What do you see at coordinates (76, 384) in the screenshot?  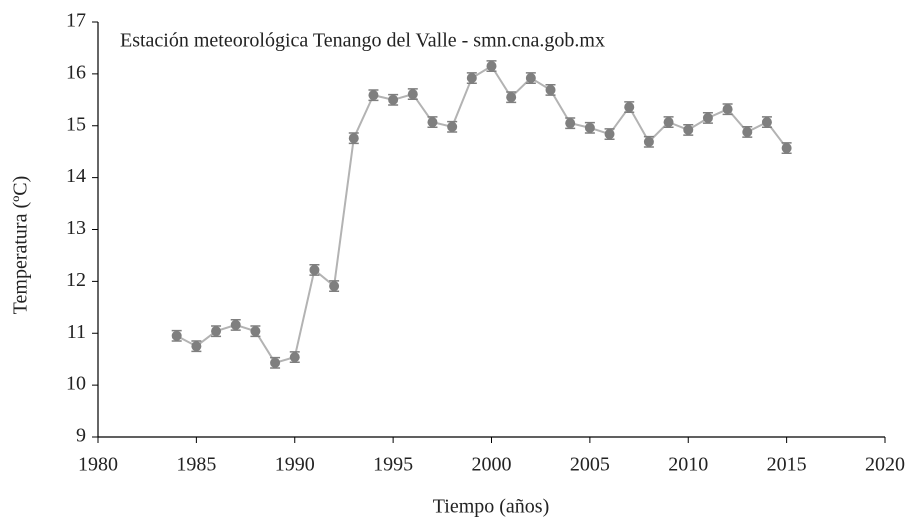 I see `y-tick-label: 10` at bounding box center [76, 384].